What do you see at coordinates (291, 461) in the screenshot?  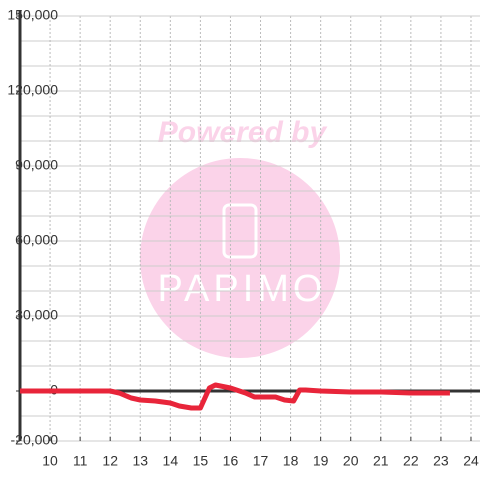 I see `x-tick-label: 18` at bounding box center [291, 461].